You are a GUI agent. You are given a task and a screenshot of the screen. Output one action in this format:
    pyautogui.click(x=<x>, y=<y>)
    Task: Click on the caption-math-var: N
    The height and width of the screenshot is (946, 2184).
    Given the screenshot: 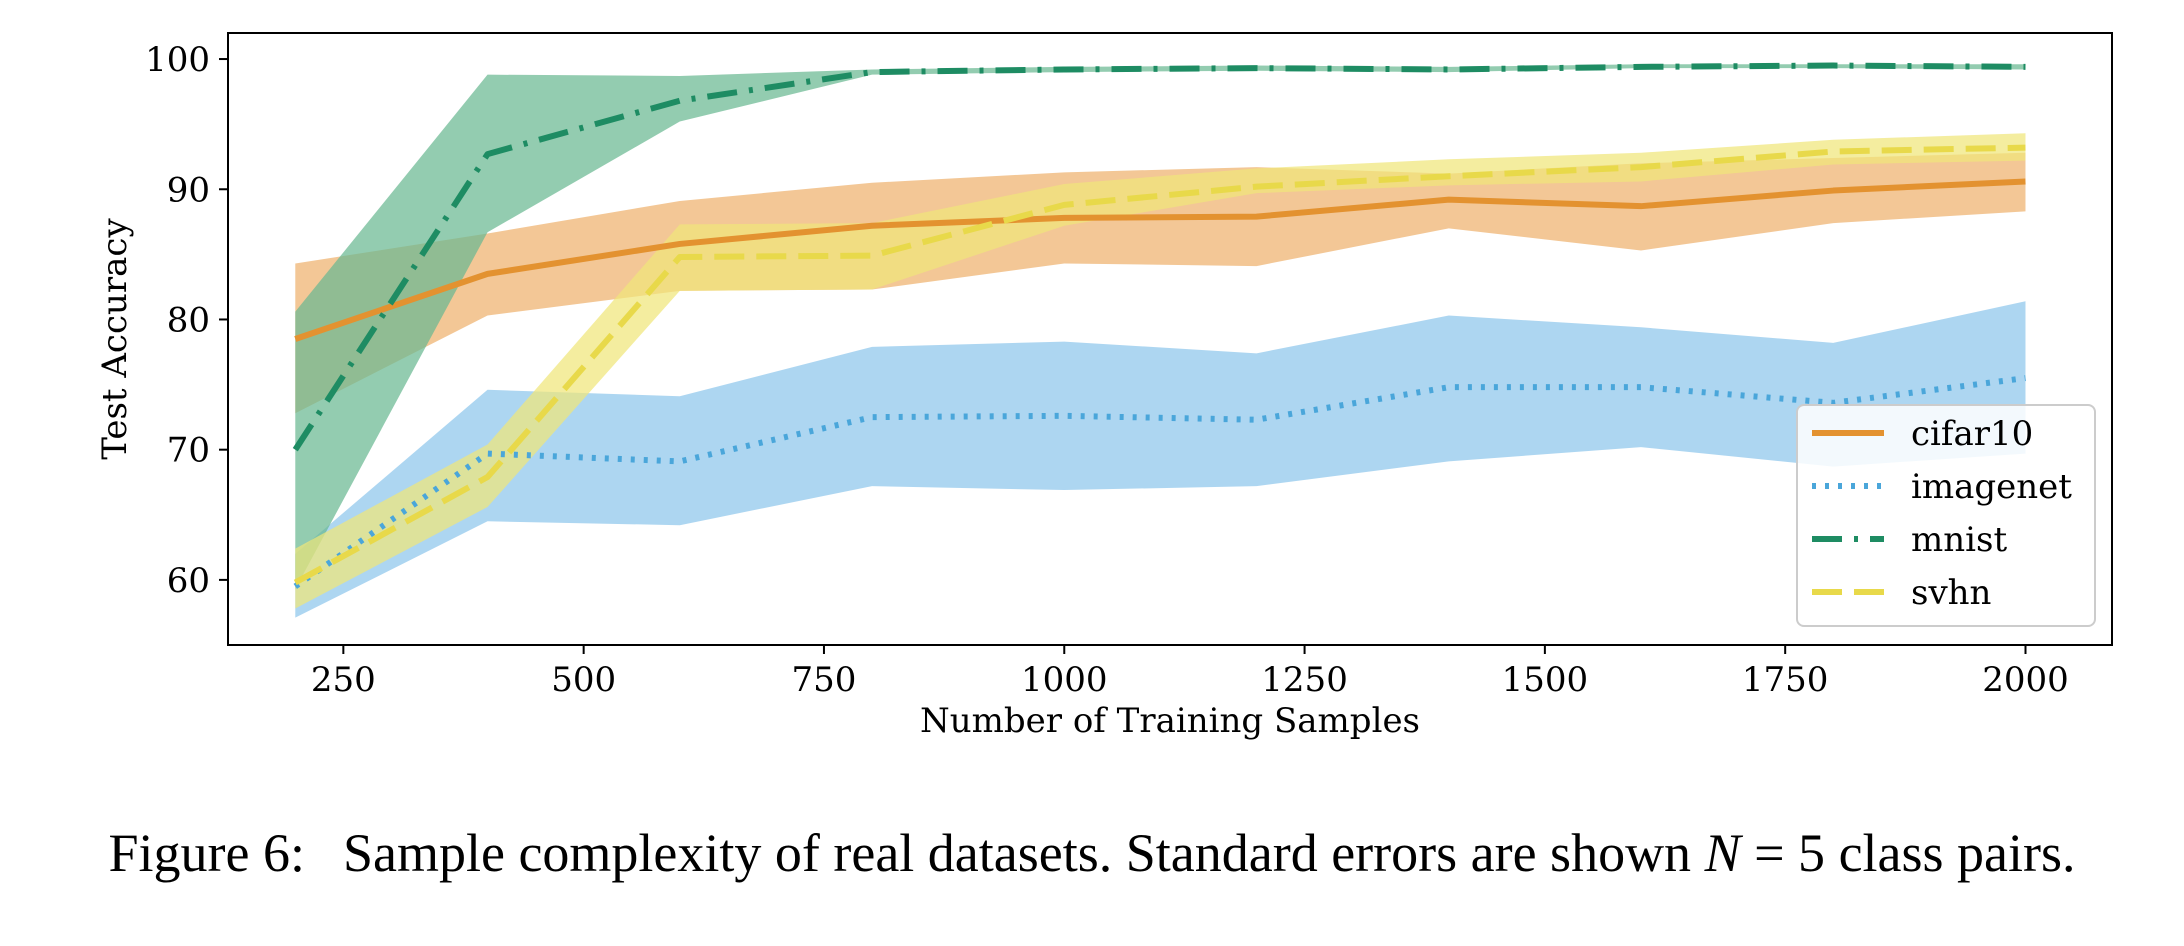 What is the action you would take?
    pyautogui.click(x=1722, y=853)
    